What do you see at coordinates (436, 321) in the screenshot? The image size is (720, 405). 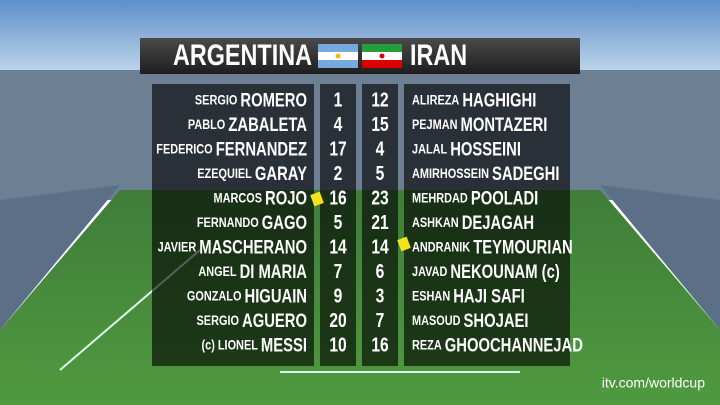 I see `first-name: MASOUD` at bounding box center [436, 321].